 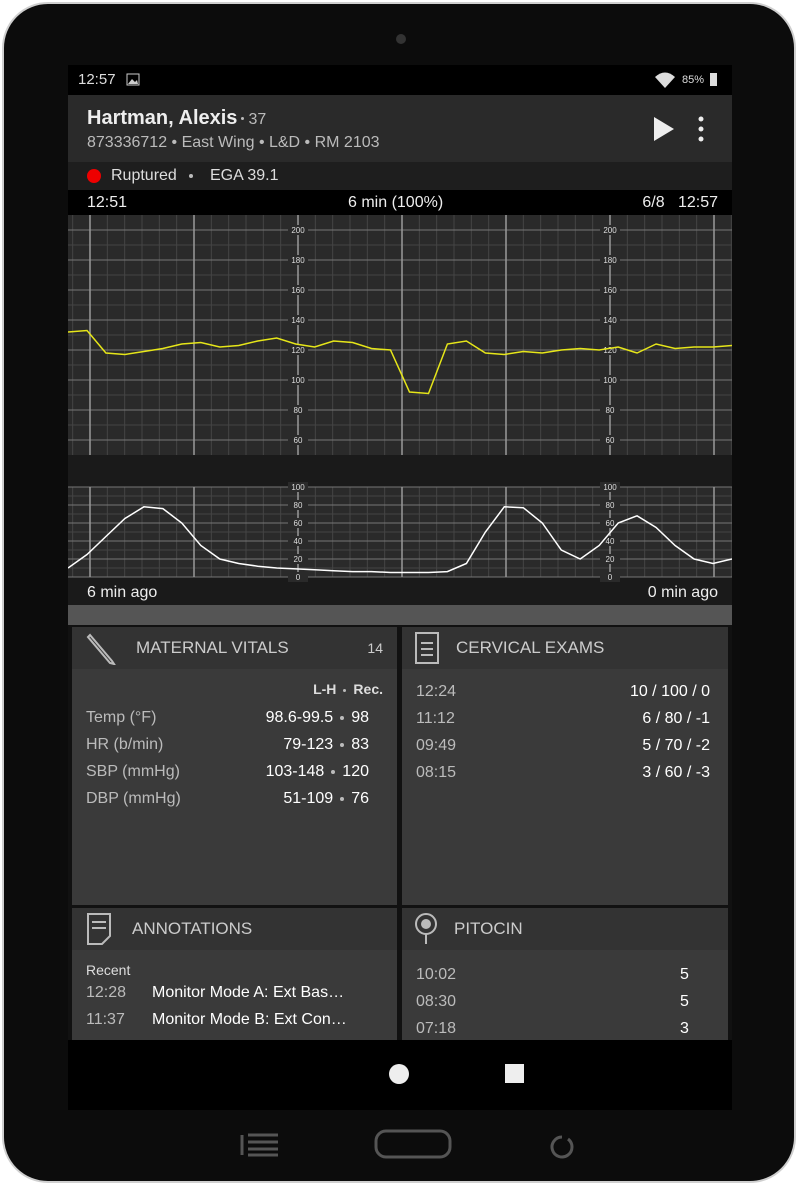 What do you see at coordinates (676, 745) in the screenshot?
I see `exam-result: 5 / 70 / -2` at bounding box center [676, 745].